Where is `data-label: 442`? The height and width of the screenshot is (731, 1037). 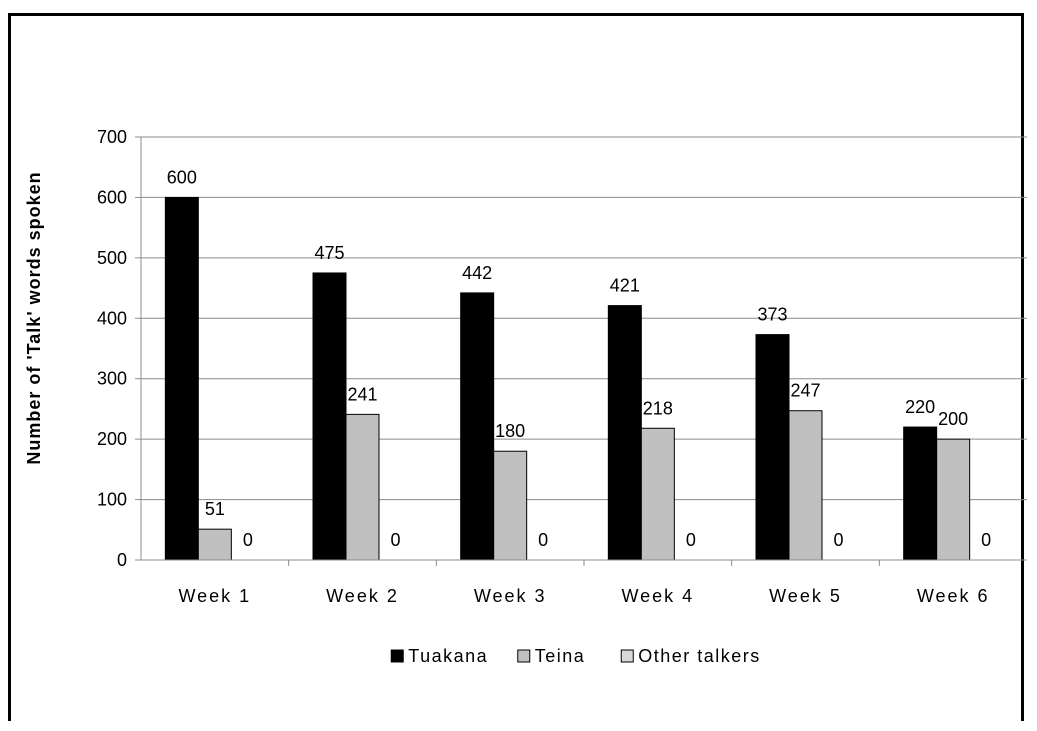 data-label: 442 is located at coordinates (477, 273).